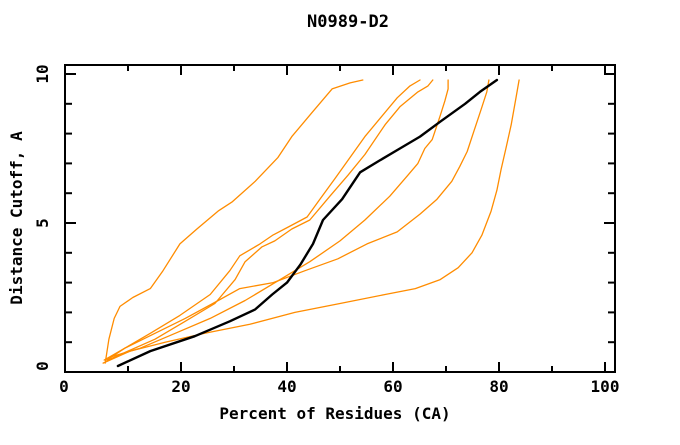 This screenshot has height=445, width=680. Describe the element at coordinates (42, 73) in the screenshot. I see `y-tick-label: 10` at that location.